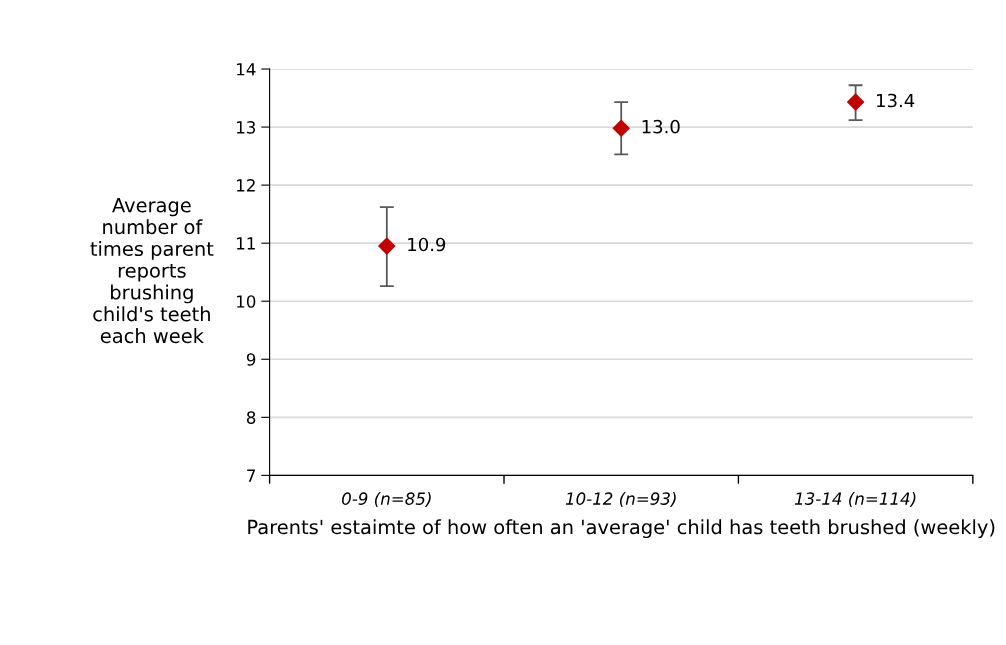  I want to click on y-tick-label: 9, so click(251, 359).